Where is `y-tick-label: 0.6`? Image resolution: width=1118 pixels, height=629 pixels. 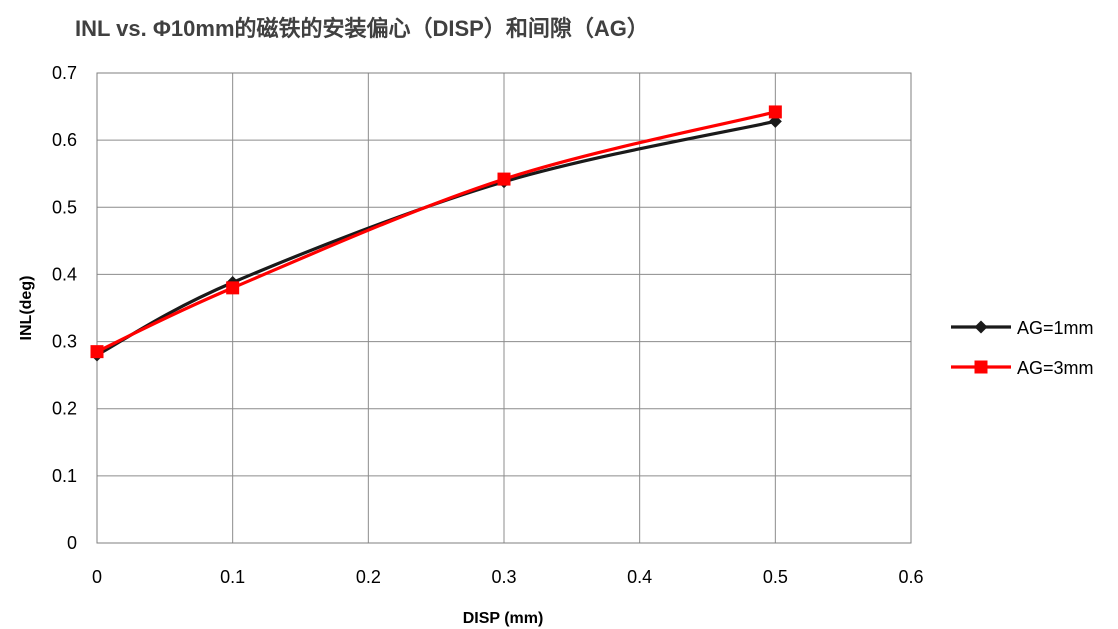 y-tick-label: 0.6 is located at coordinates (64, 140).